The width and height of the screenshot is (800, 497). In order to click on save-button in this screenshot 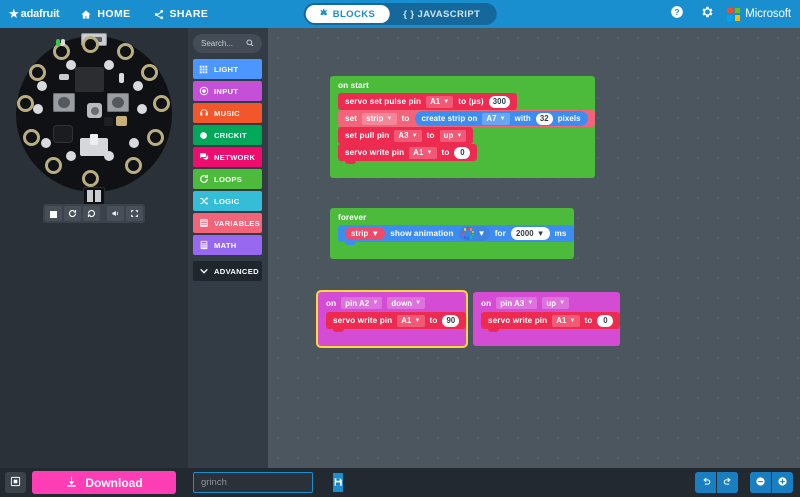, I will do `click(338, 482)`.